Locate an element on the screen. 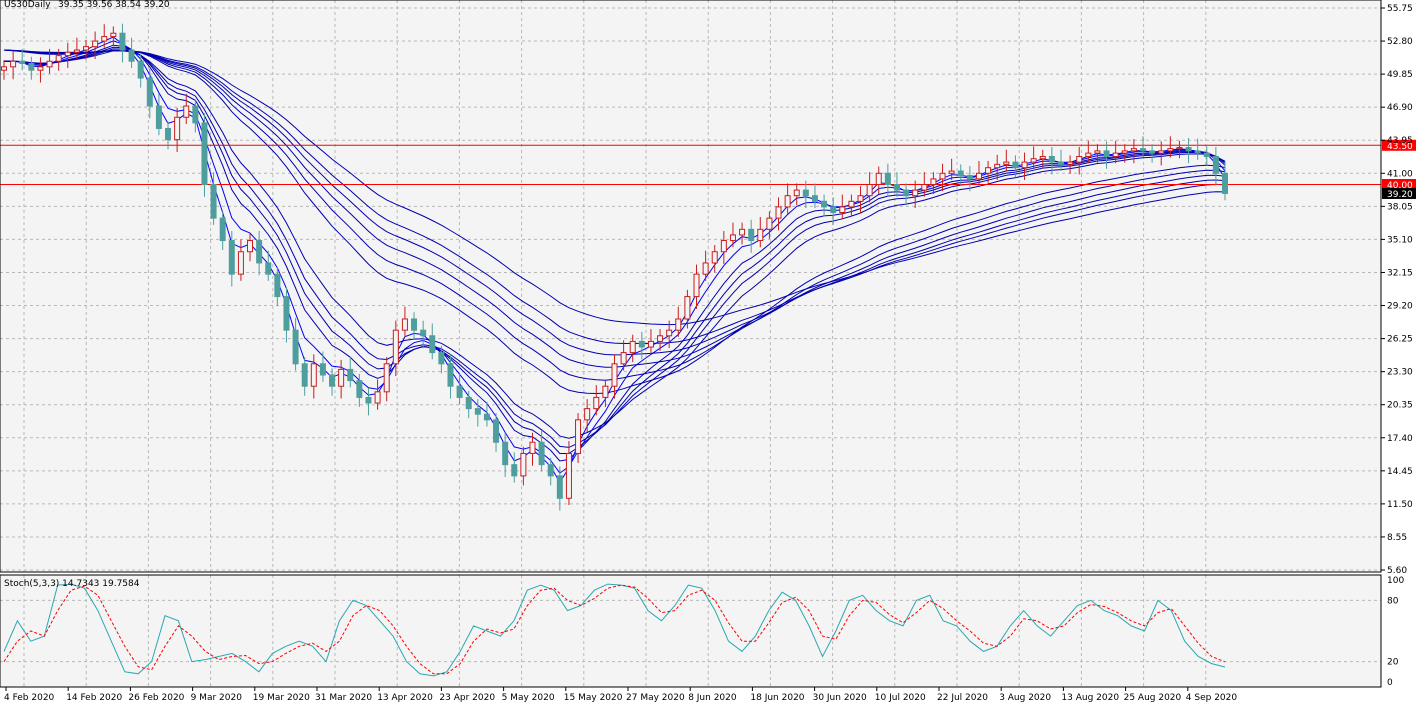 The width and height of the screenshot is (1427, 712). level-price-label: 43.50 is located at coordinates (1400, 147).